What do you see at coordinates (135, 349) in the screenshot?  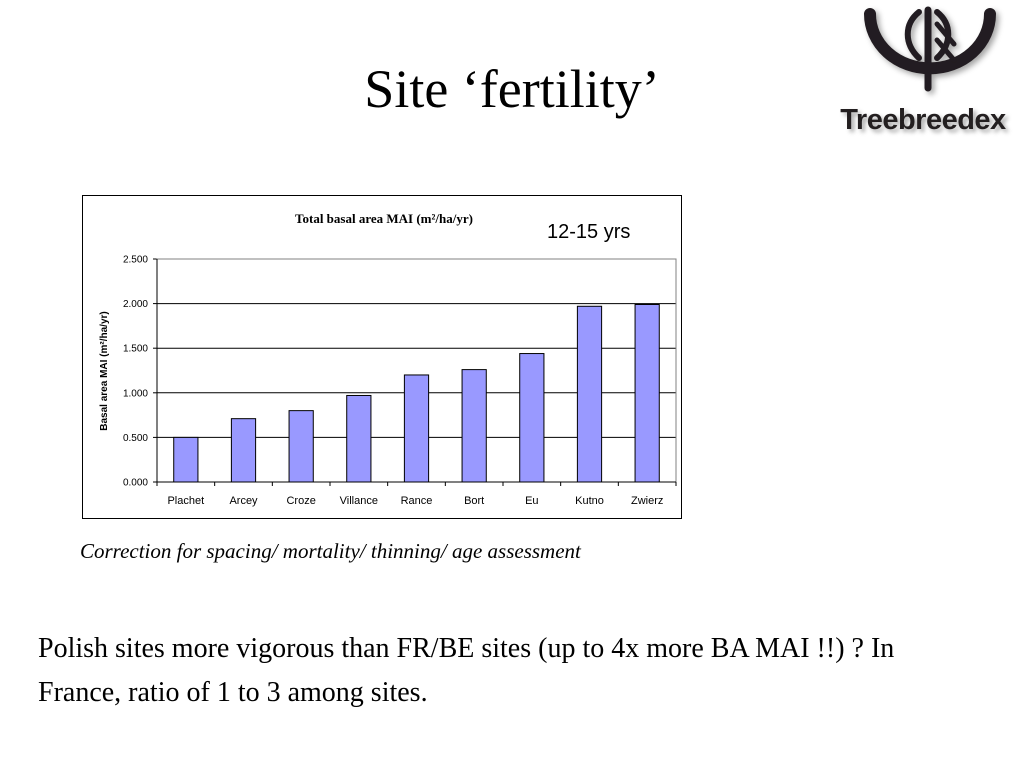 I see `y-tick-label: 1.500` at bounding box center [135, 349].